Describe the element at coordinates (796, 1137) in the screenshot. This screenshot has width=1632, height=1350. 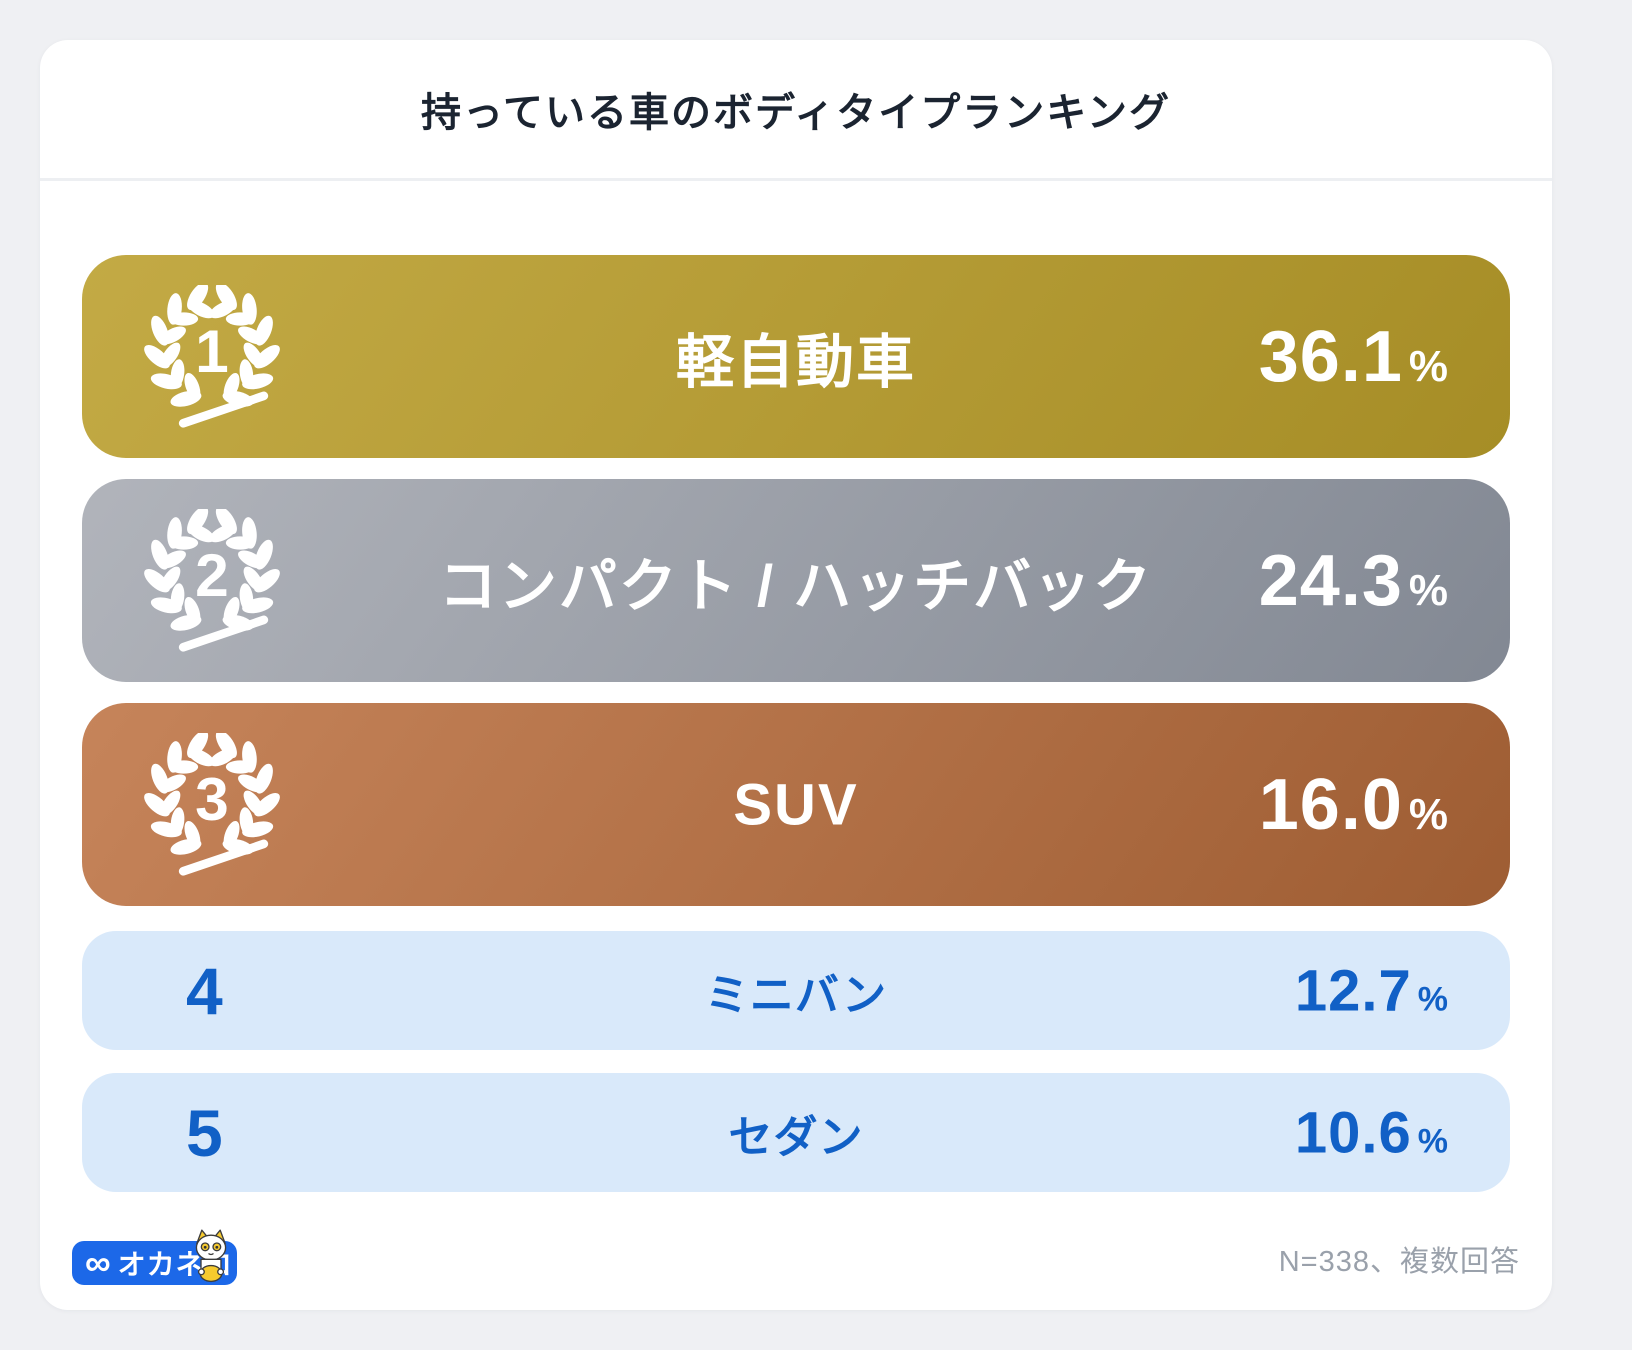
I see `category-label: セダン` at that location.